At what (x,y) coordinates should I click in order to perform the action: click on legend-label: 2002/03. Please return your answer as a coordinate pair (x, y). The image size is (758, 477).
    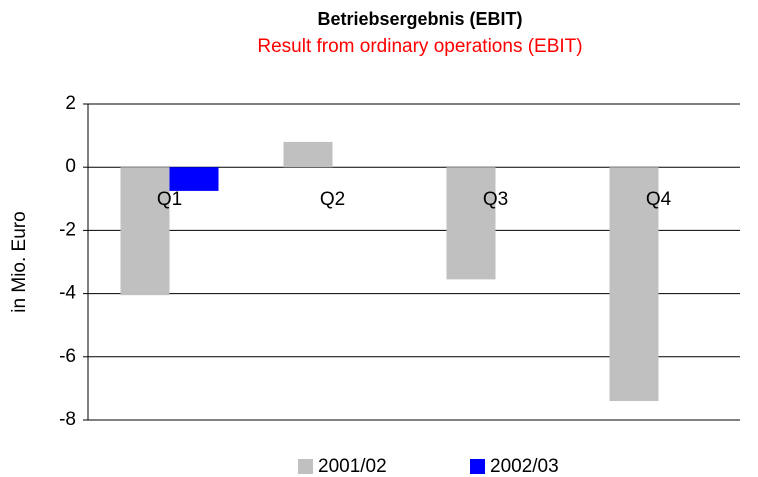
    Looking at the image, I should click on (524, 466).